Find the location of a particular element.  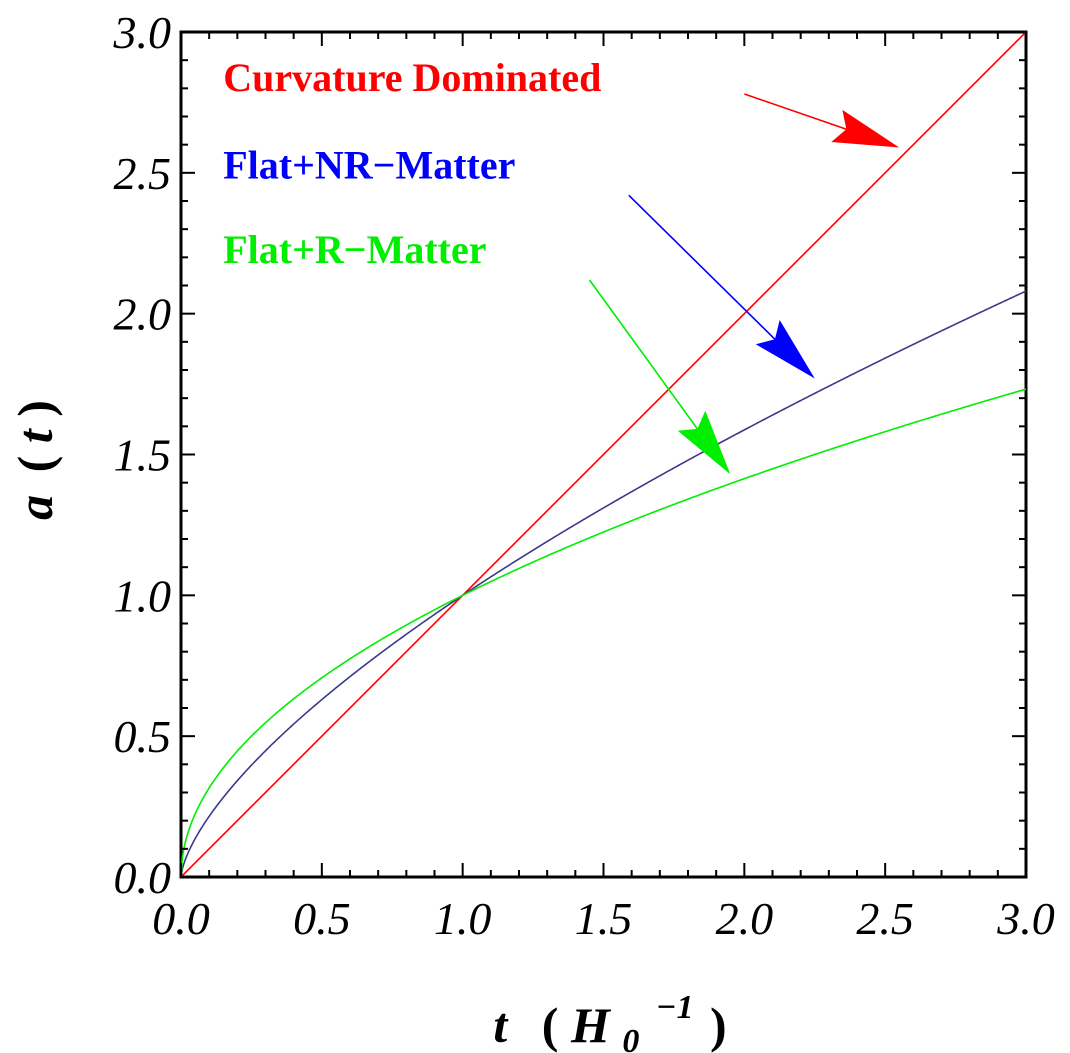

y-axis-paren-open: ( is located at coordinates (35, 464).